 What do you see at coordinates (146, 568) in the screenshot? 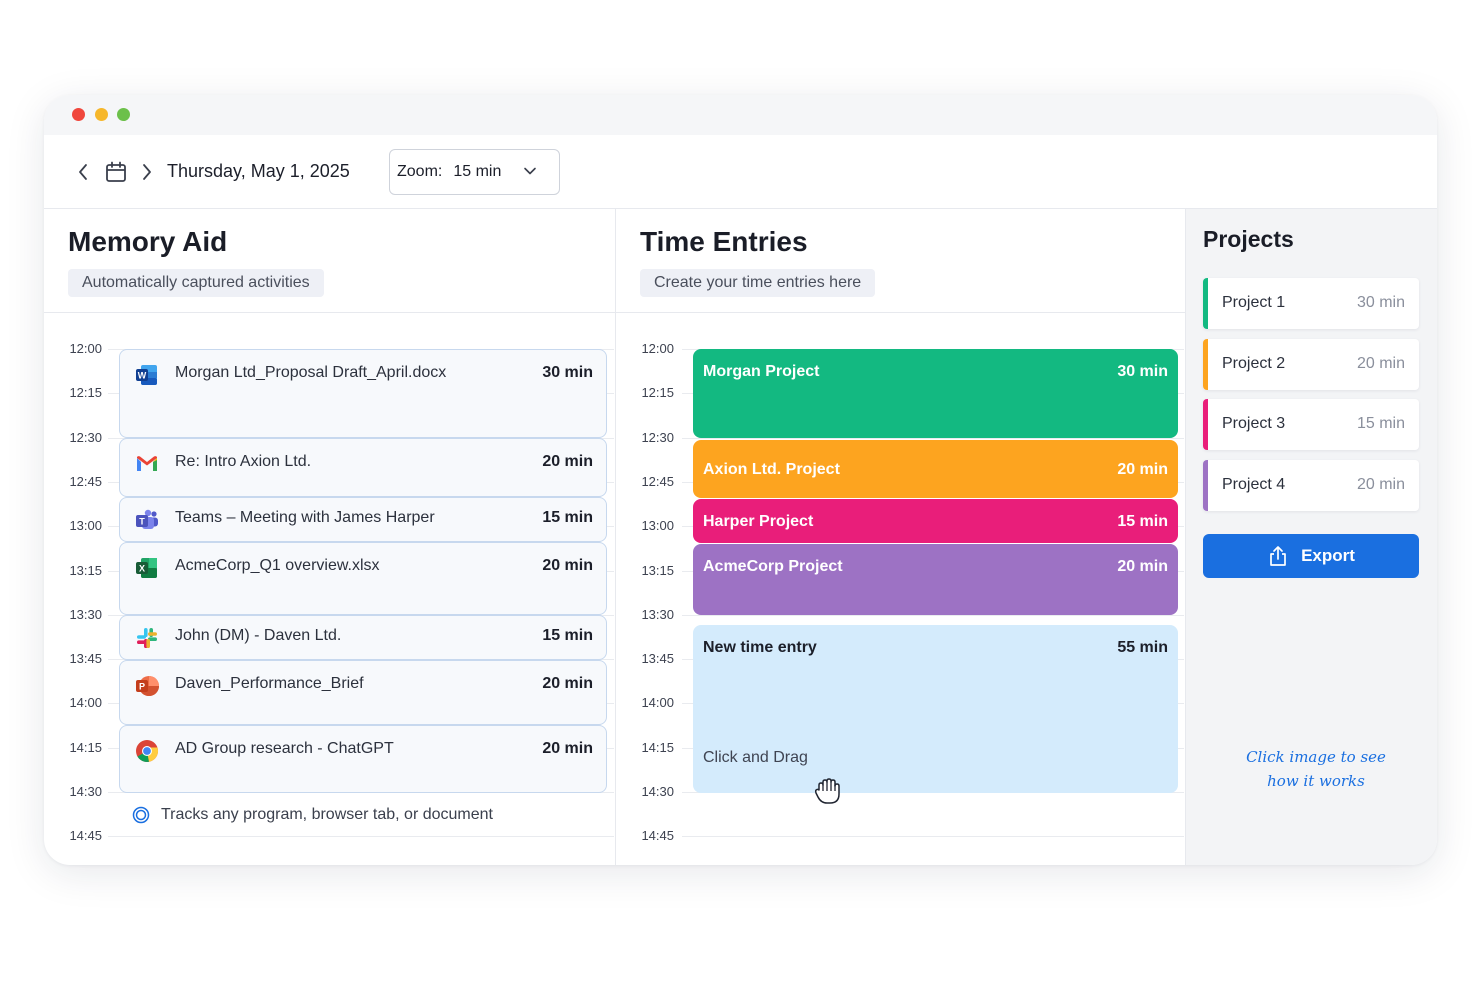
I see `excel-icon: X` at bounding box center [146, 568].